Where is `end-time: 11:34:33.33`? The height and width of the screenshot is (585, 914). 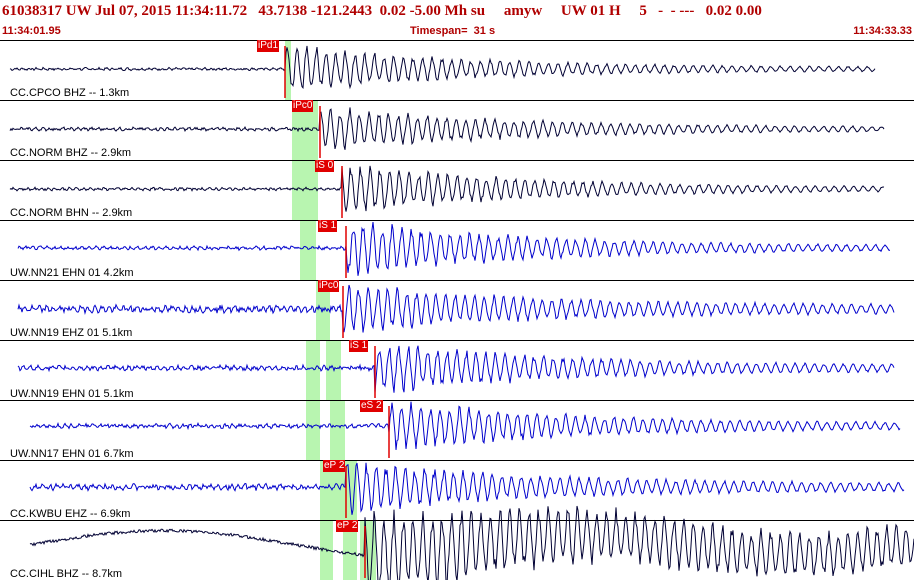 end-time: 11:34:33.33 is located at coordinates (882, 31).